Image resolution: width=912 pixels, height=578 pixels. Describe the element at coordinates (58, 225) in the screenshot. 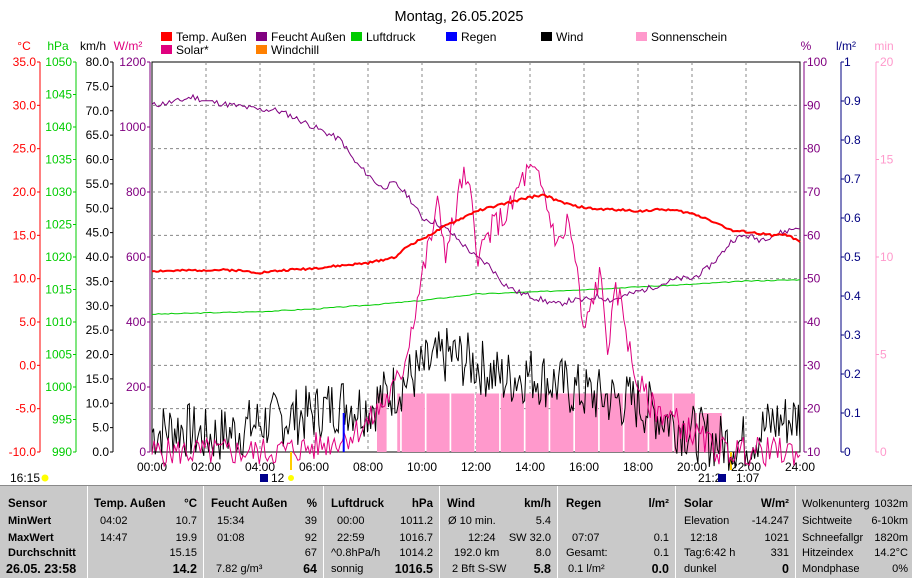

I see `pressure-axis-tick-label: 1025` at that location.